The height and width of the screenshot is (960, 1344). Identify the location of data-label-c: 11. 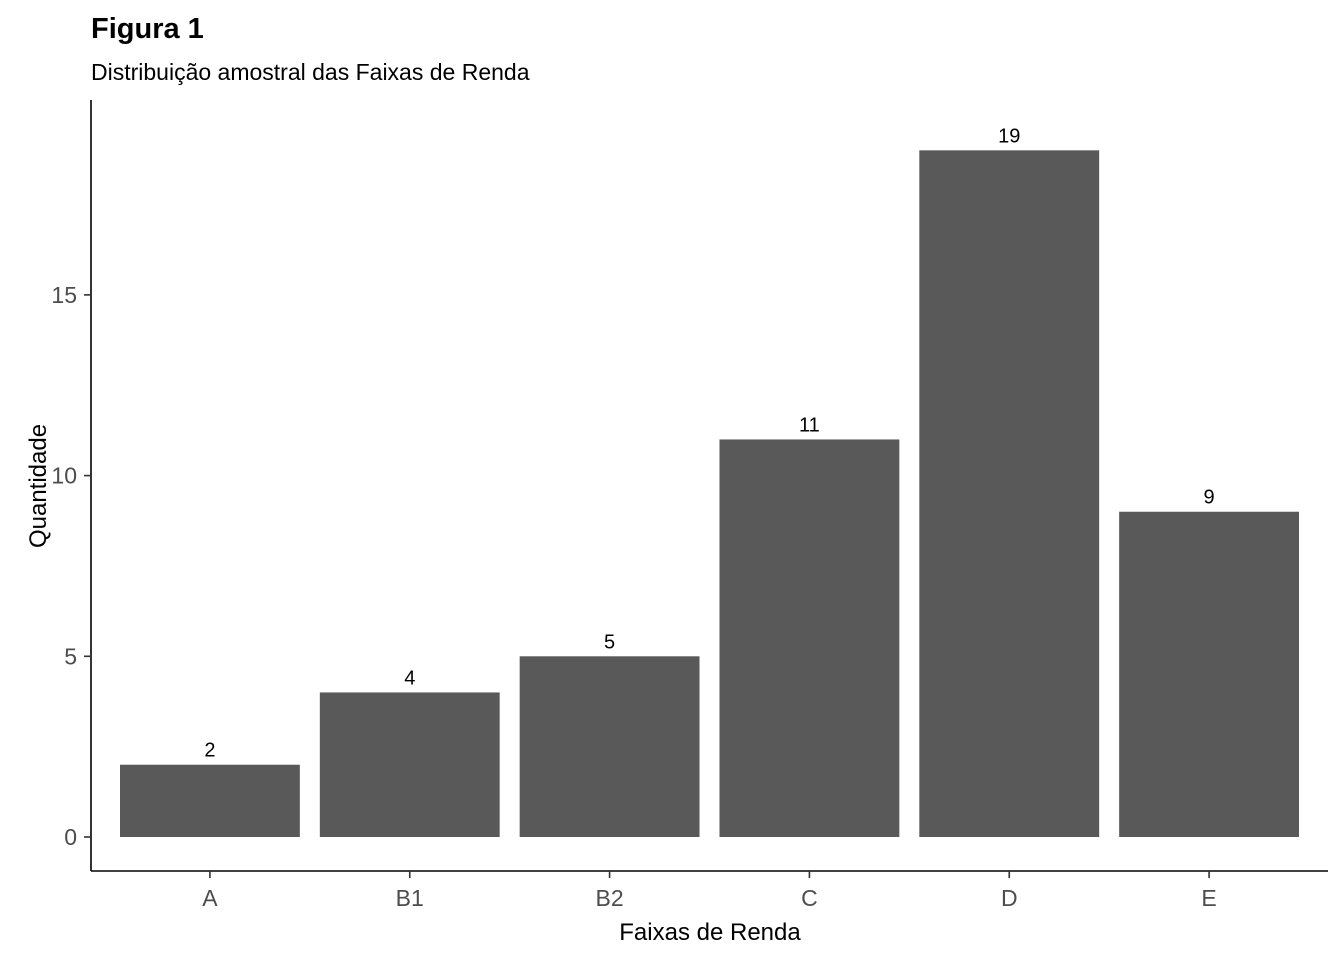
(809, 425).